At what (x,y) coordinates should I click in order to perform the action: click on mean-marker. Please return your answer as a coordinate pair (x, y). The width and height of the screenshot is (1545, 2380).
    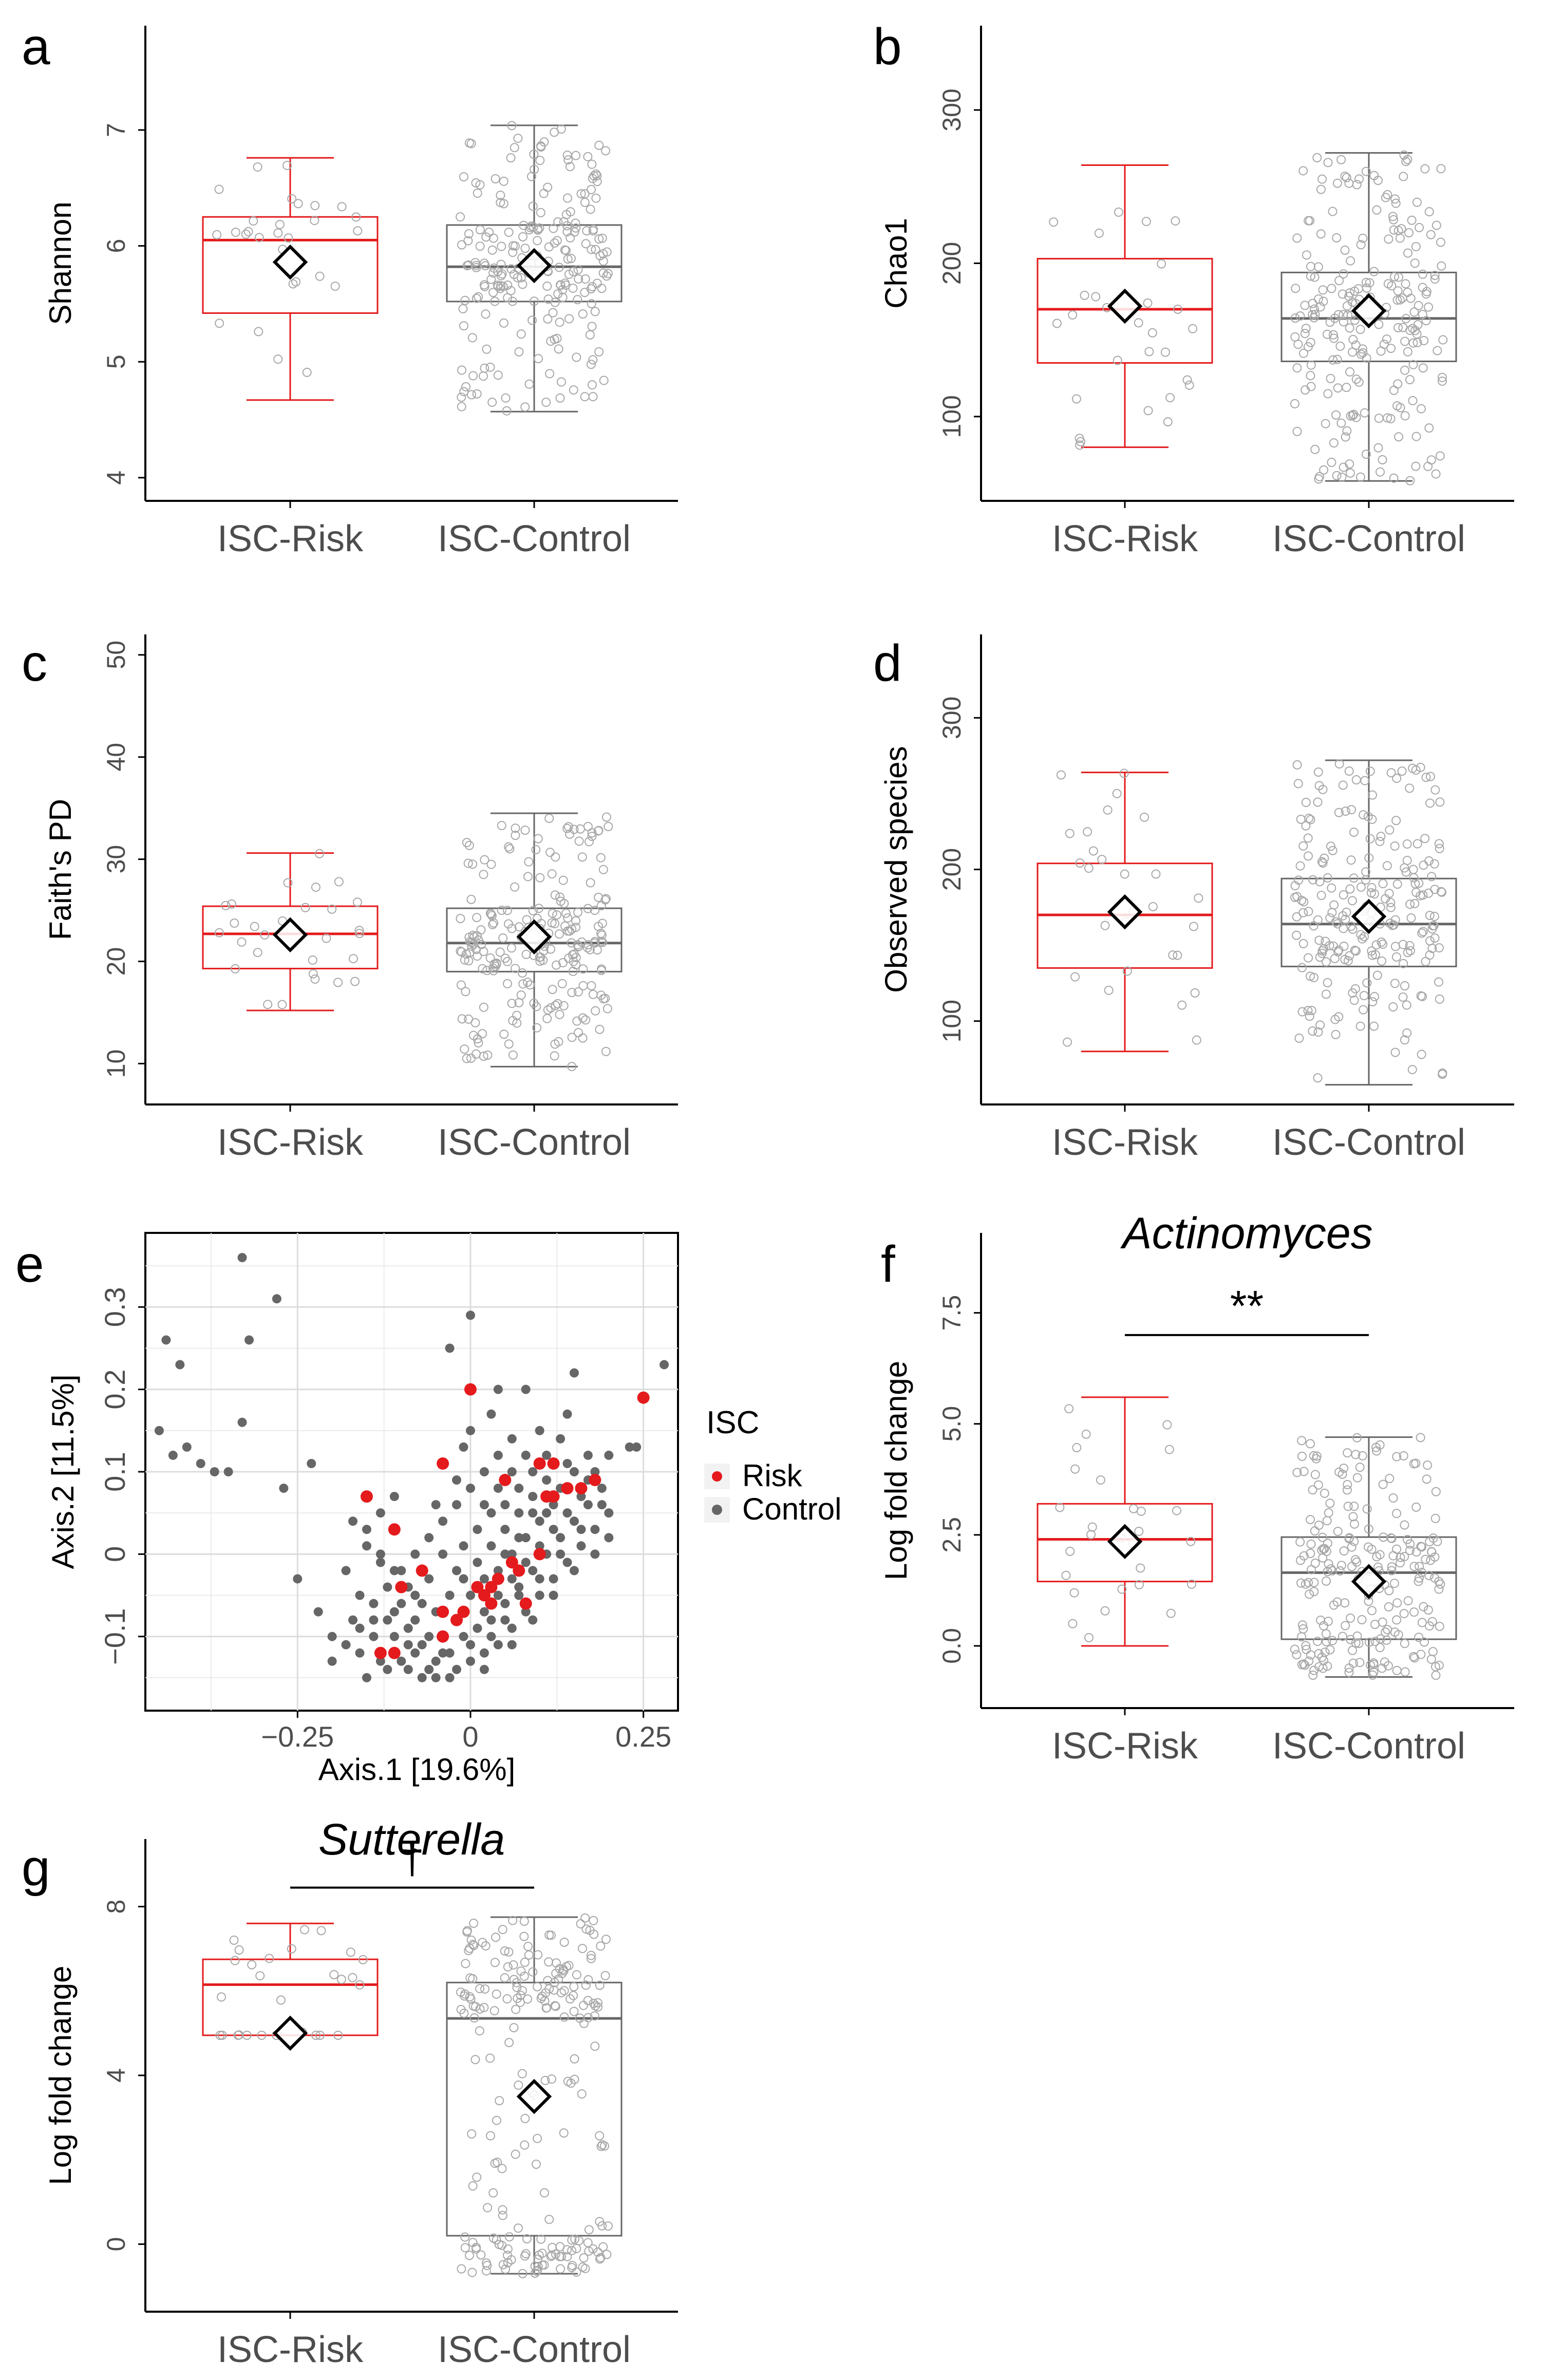
    Looking at the image, I should click on (1125, 1542).